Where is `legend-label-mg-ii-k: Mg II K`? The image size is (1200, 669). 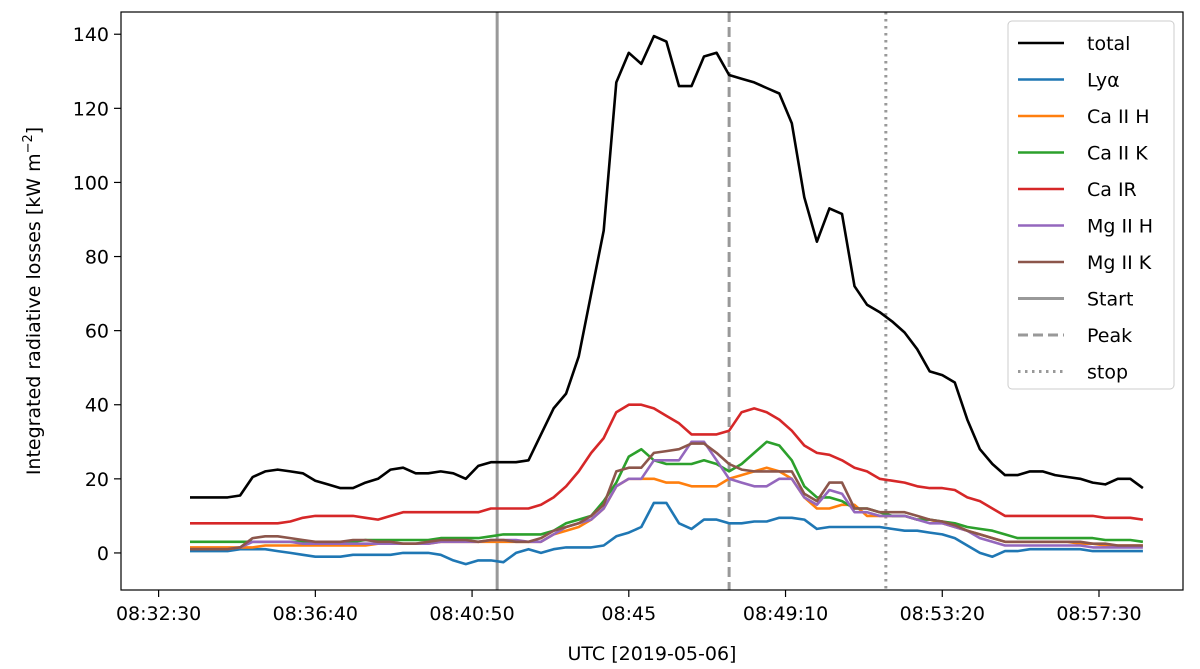
legend-label-mg-ii-k: Mg II K is located at coordinates (1119, 263).